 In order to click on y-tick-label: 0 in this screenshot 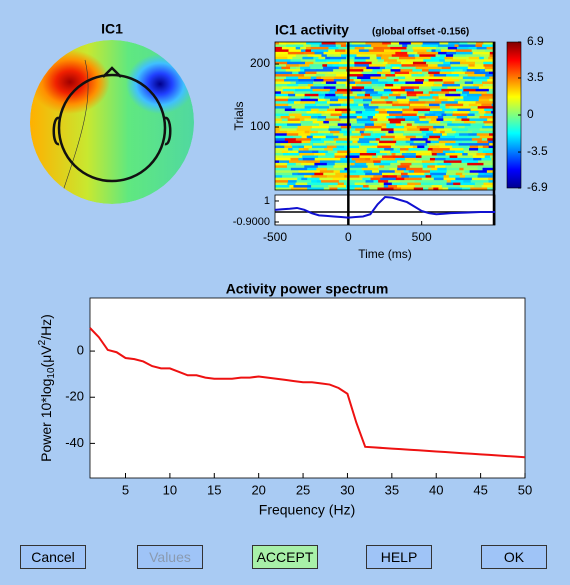, I will do `click(80, 350)`.